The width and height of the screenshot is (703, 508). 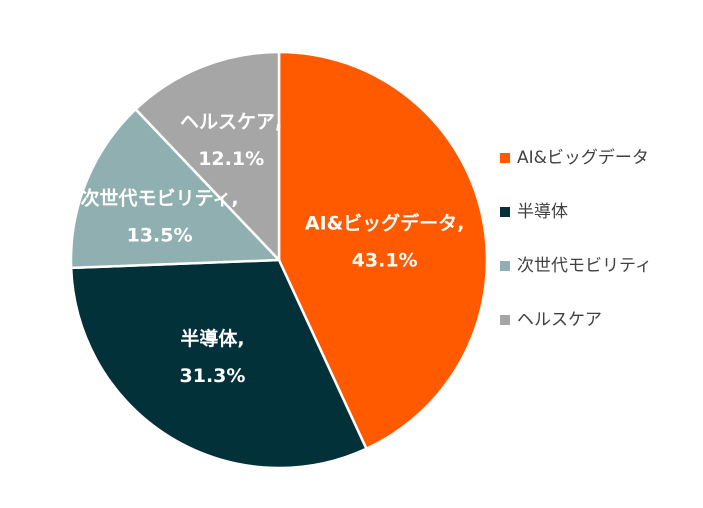 I want to click on legend-label-healthcare: ヘルスケア, so click(x=559, y=320).